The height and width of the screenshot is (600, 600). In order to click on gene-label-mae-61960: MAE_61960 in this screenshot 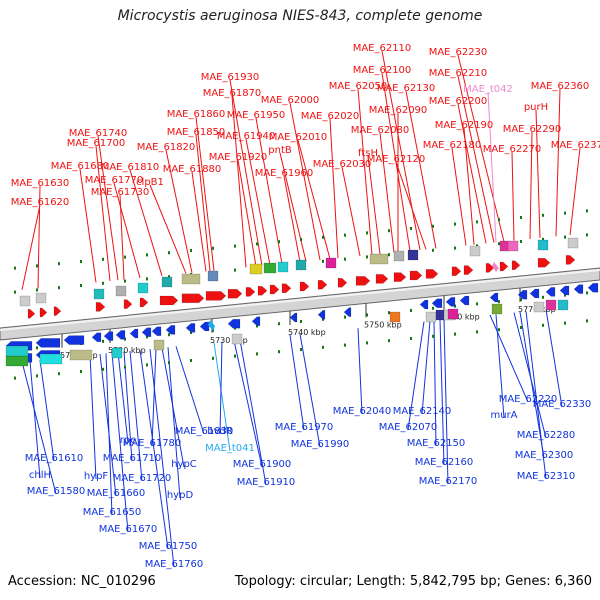, I will do `click(284, 173)`.